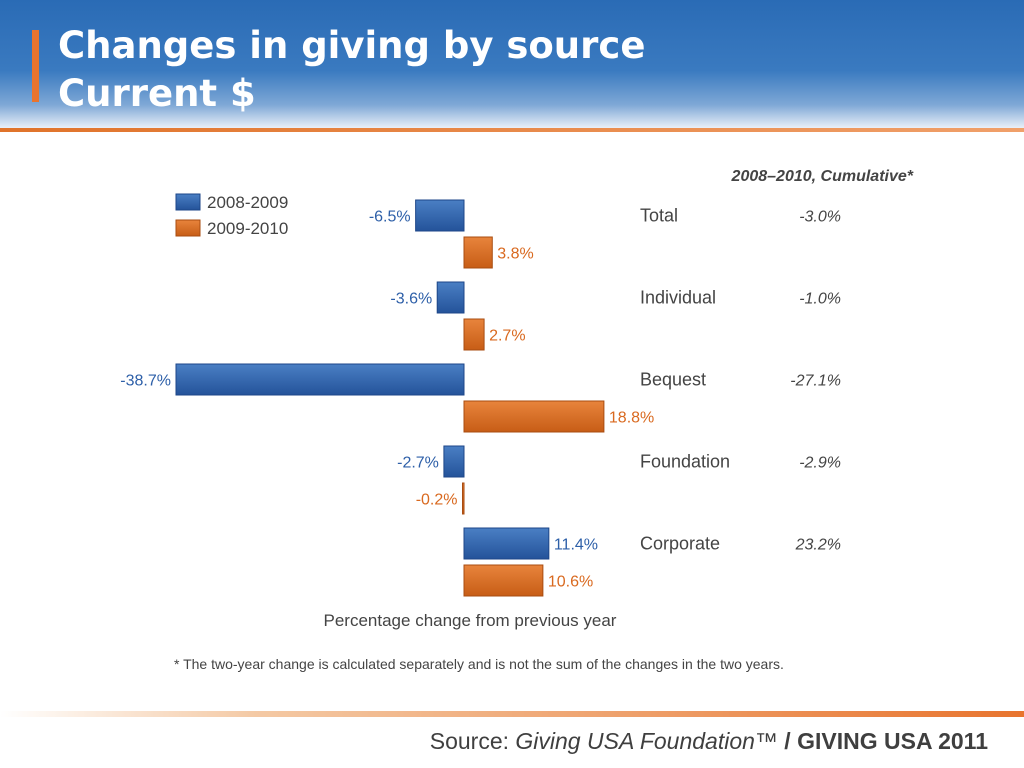 Image resolution: width=1024 pixels, height=768 pixels. Describe the element at coordinates (820, 463) in the screenshot. I see `cumulative-value-foundation: -2.9%` at that location.